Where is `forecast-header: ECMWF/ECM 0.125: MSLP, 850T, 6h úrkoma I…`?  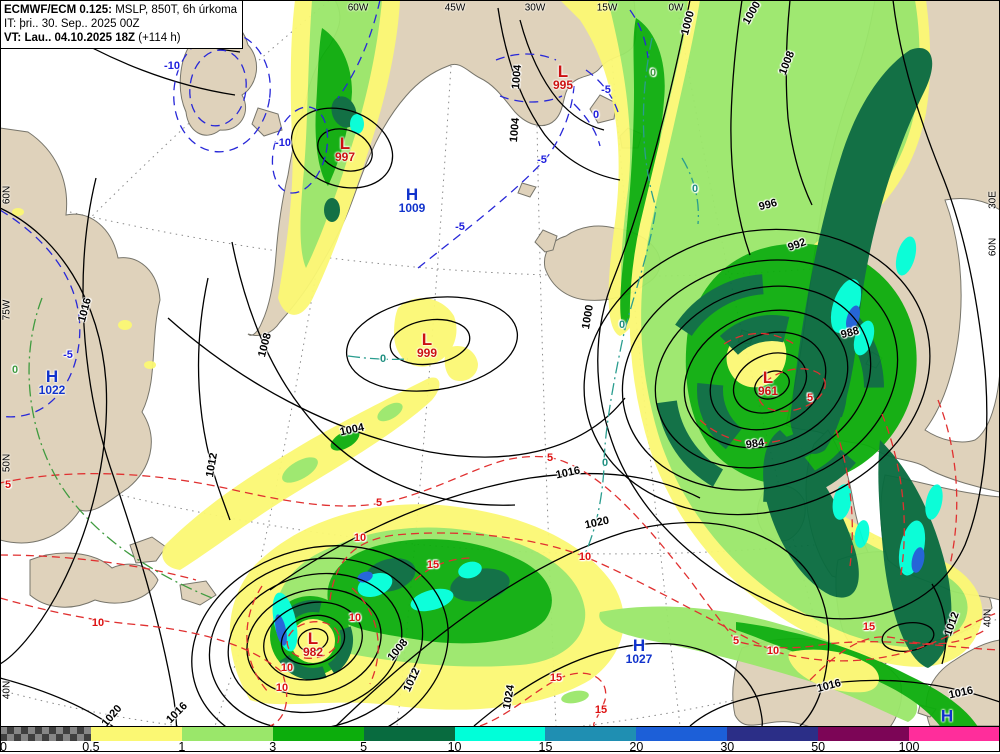 forecast-header: ECMWF/ECM 0.125: MSLP, 850T, 6h úrkoma I… is located at coordinates (122, 24).